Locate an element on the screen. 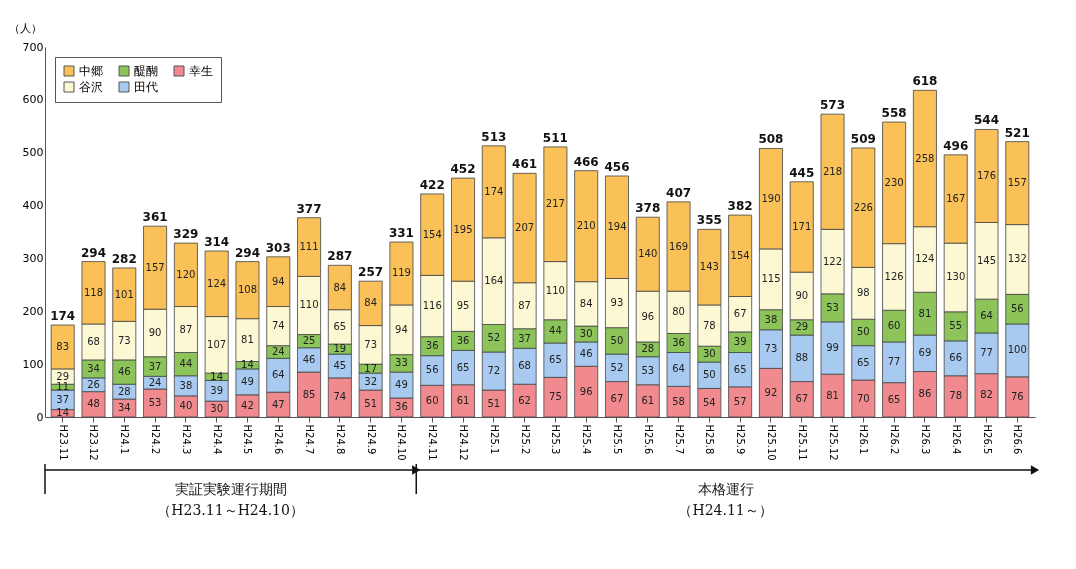 This screenshot has height=569, width=1076. total-label: 407 is located at coordinates (679, 192).